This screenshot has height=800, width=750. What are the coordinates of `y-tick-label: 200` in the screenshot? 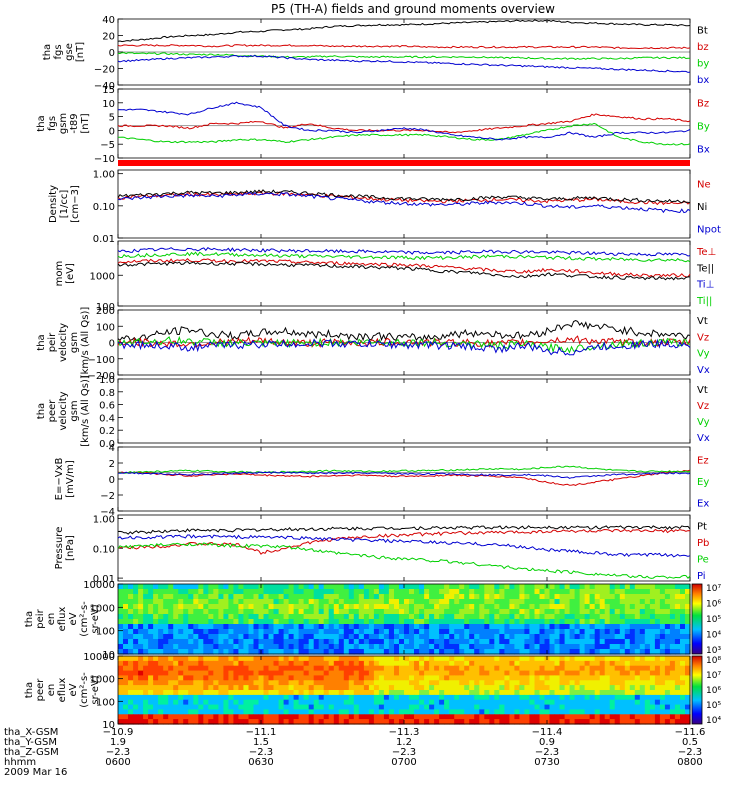 It's located at (105, 311).